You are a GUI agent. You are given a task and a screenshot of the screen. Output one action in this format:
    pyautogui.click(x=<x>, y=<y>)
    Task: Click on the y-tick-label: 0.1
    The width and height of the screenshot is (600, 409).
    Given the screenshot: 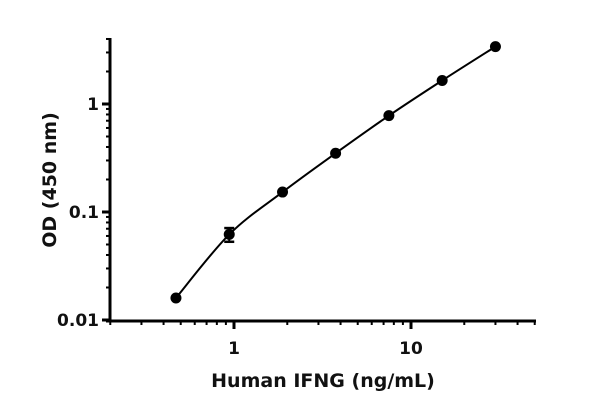 What is the action you would take?
    pyautogui.click(x=84, y=213)
    